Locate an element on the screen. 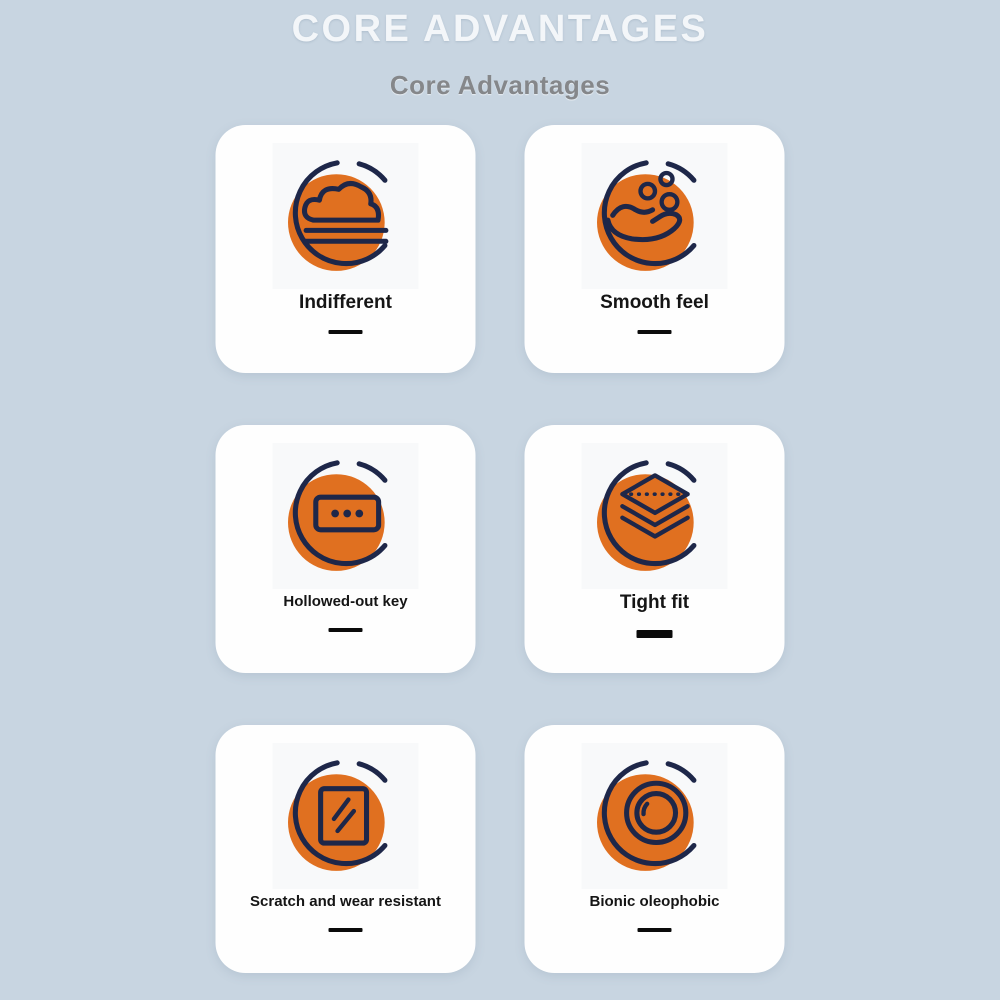  card-hollowed-out-key: Hollowed-out key is located at coordinates (345, 549).